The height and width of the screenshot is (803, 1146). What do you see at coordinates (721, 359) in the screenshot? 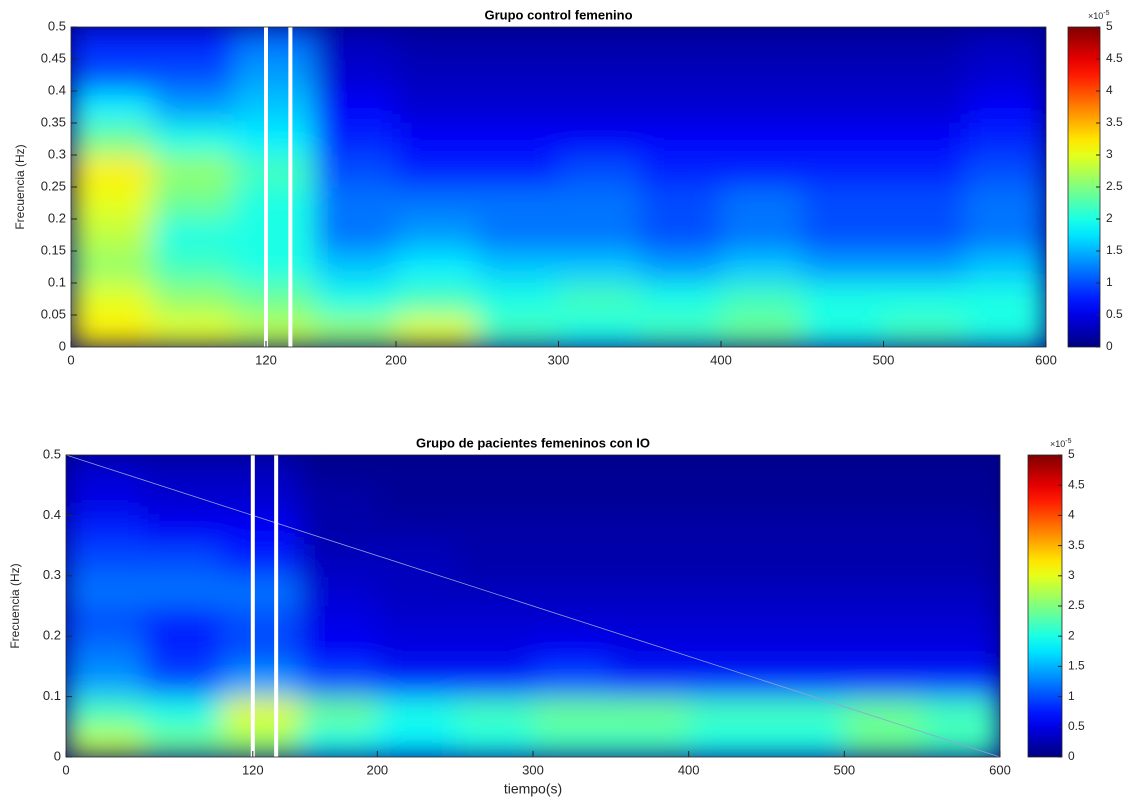
I see `x-tick-label: 400` at bounding box center [721, 359].